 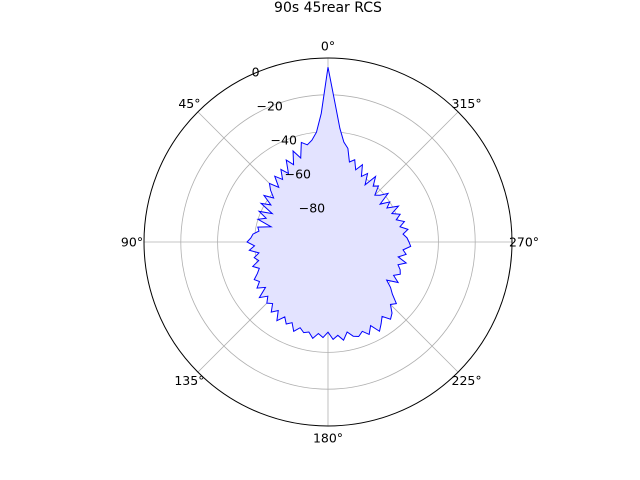 I want to click on r-tick-label: −20, so click(x=269, y=106).